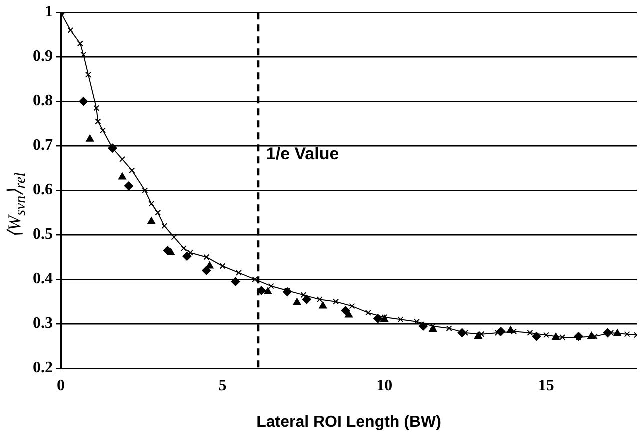 Image resolution: width=642 pixels, height=440 pixels. What do you see at coordinates (384, 385) in the screenshot?
I see `x-tick-label: 10` at bounding box center [384, 385].